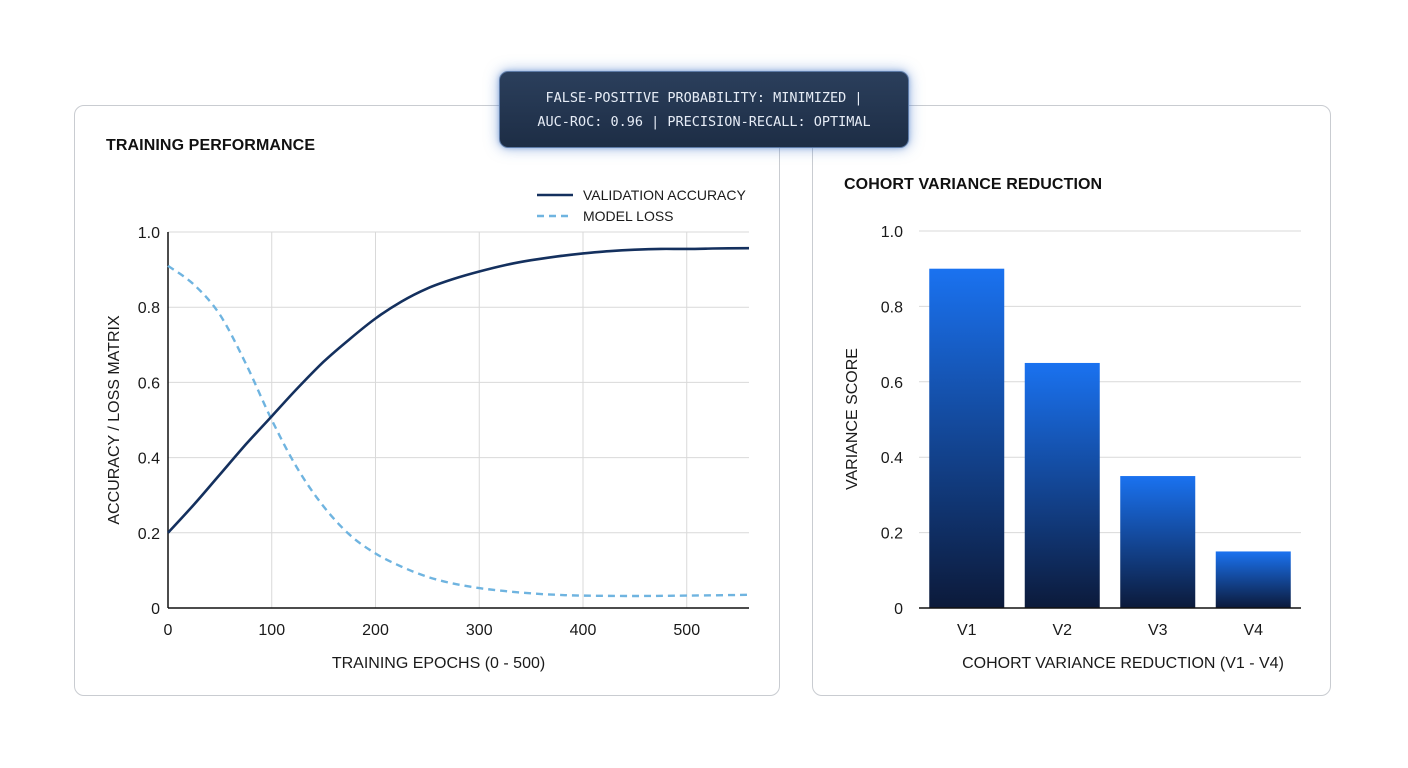 This screenshot has width=1408, height=768. Describe the element at coordinates (1253, 579) in the screenshot. I see `bar-v4` at that location.